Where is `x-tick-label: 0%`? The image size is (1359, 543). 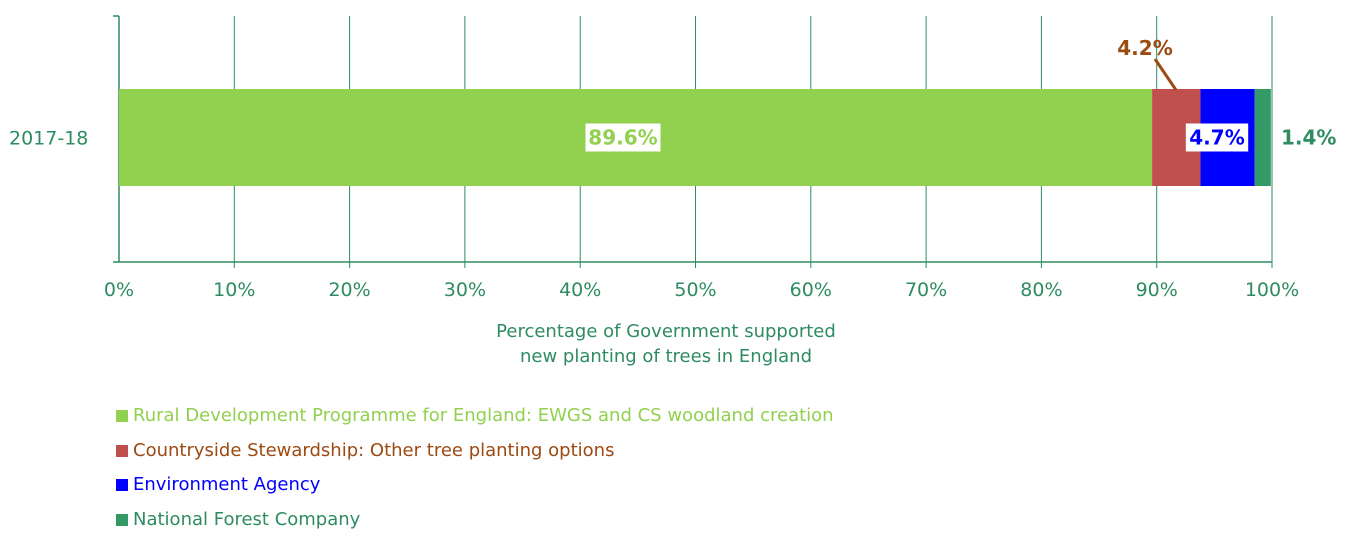
x-tick-label: 0% is located at coordinates (119, 290).